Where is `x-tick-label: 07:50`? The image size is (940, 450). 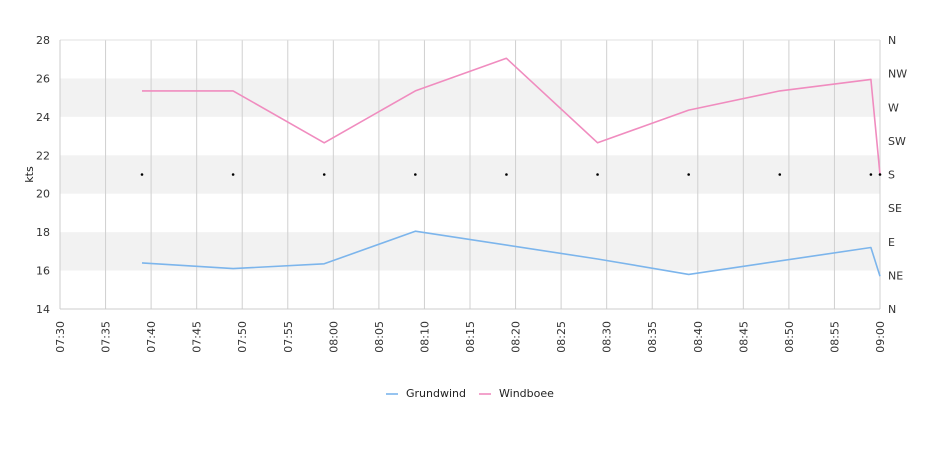 x-tick-label: 07:50 is located at coordinates (242, 337).